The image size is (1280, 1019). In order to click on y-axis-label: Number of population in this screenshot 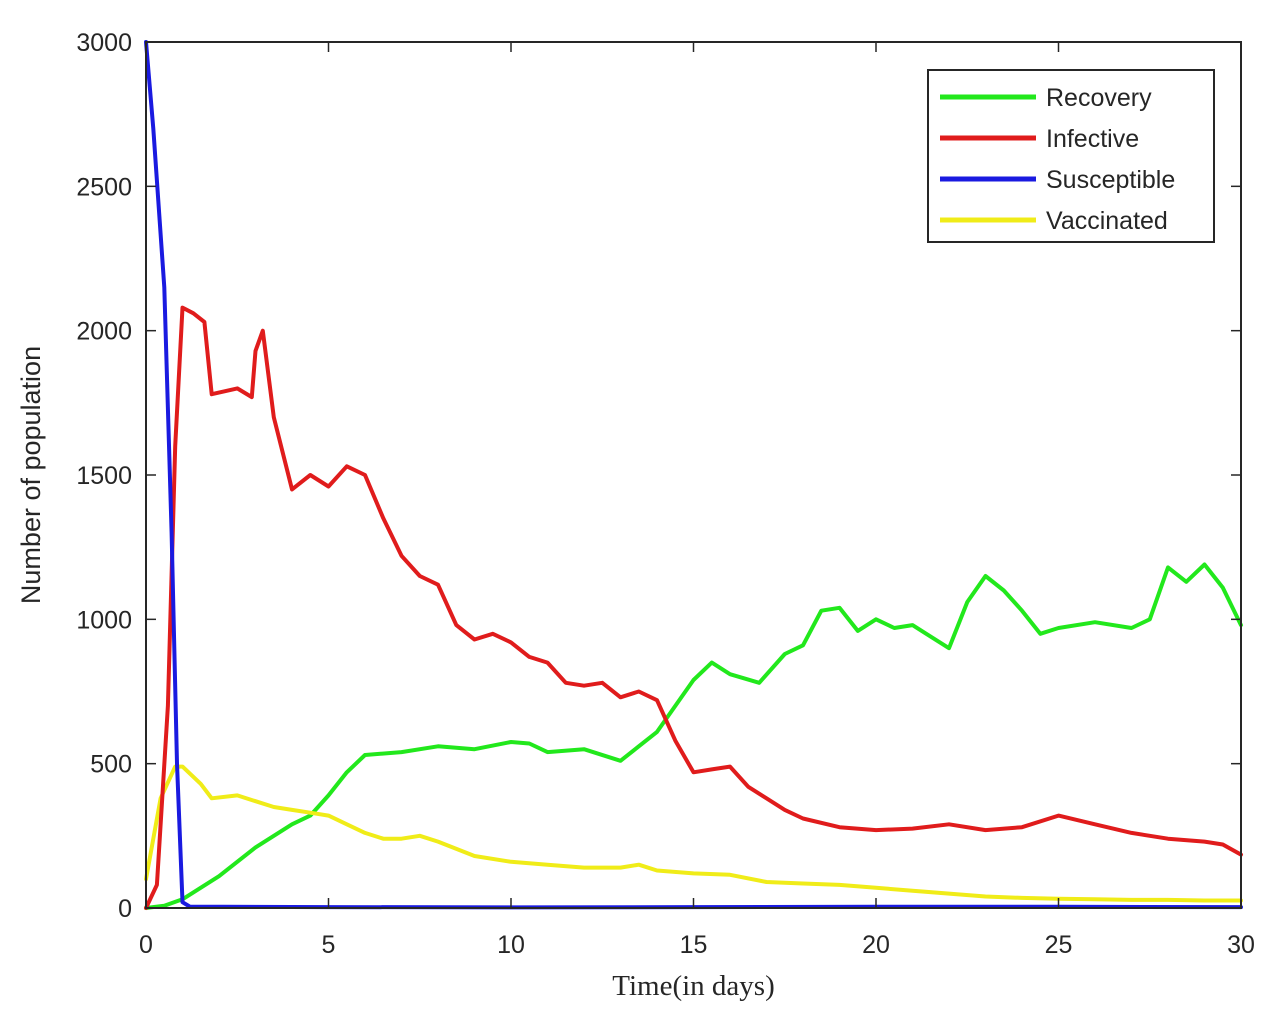, I will do `click(31, 475)`.